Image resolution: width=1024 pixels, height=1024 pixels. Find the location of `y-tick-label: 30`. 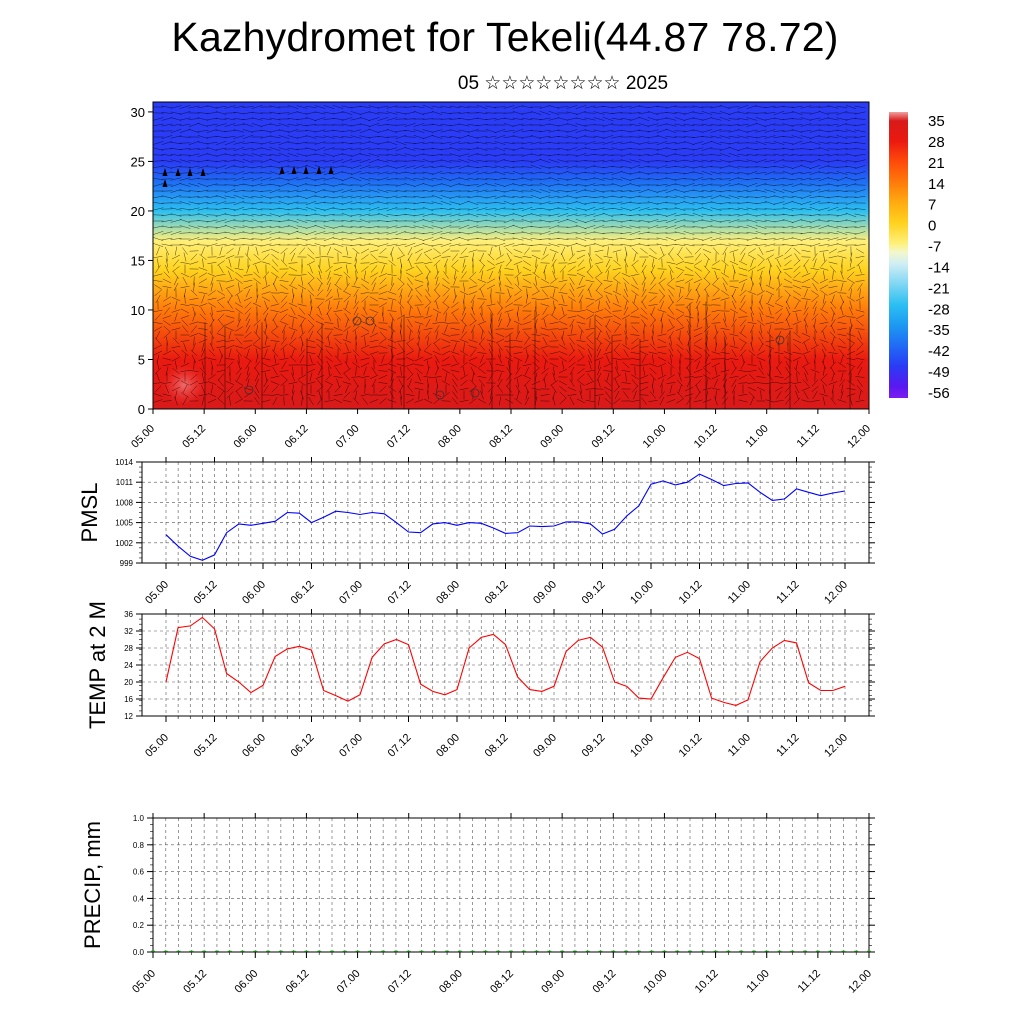

y-tick-label: 30 is located at coordinates (138, 112).